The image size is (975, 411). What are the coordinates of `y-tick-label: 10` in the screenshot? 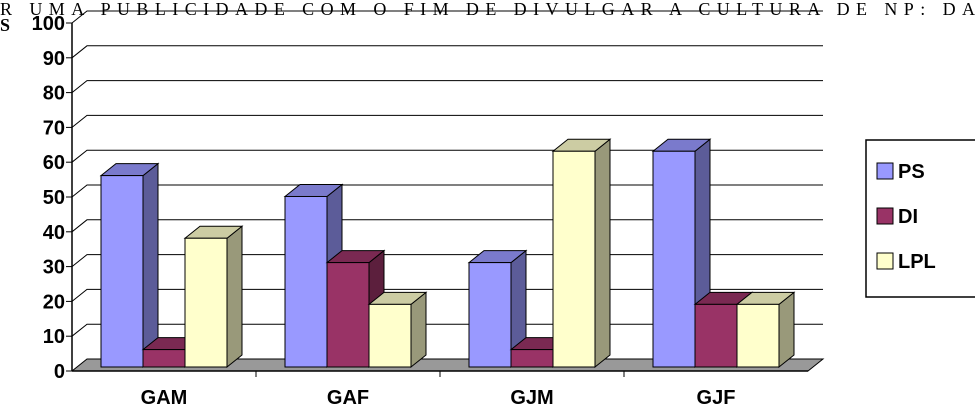 It's located at (54, 337).